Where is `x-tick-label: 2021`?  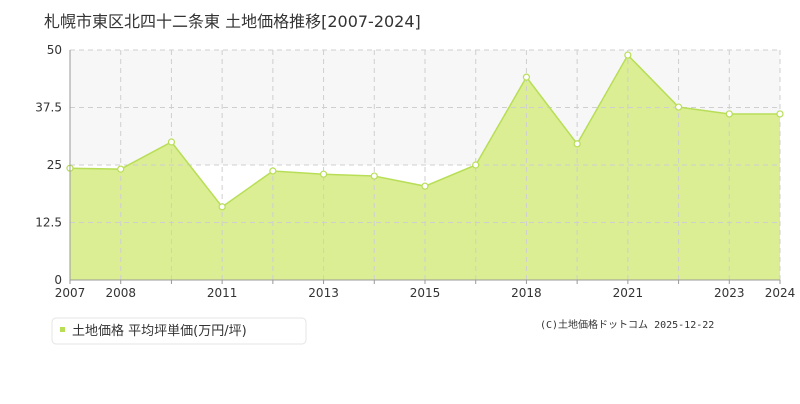 x-tick-label: 2021 is located at coordinates (628, 293).